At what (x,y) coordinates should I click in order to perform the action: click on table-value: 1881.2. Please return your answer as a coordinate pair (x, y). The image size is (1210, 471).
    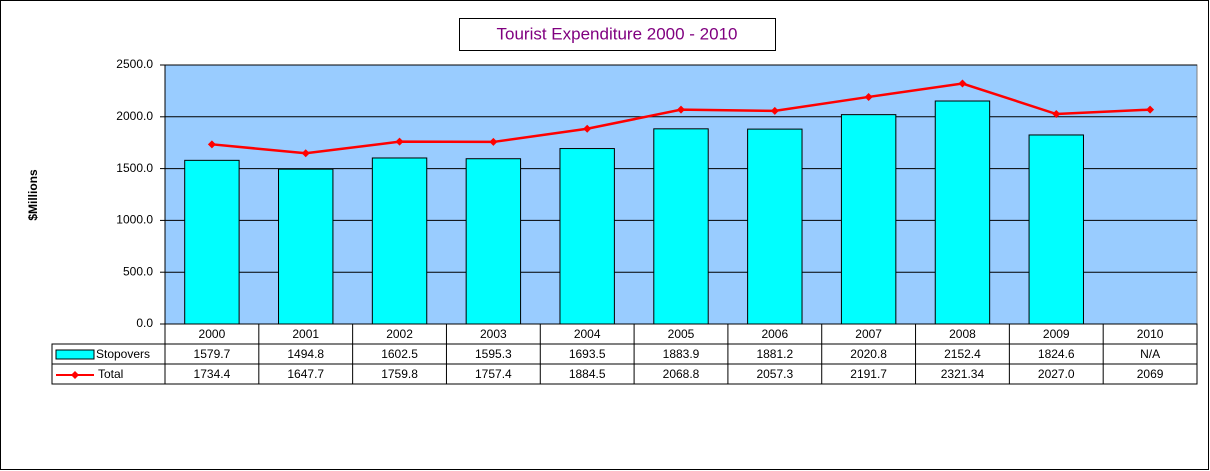
    Looking at the image, I should click on (774, 354).